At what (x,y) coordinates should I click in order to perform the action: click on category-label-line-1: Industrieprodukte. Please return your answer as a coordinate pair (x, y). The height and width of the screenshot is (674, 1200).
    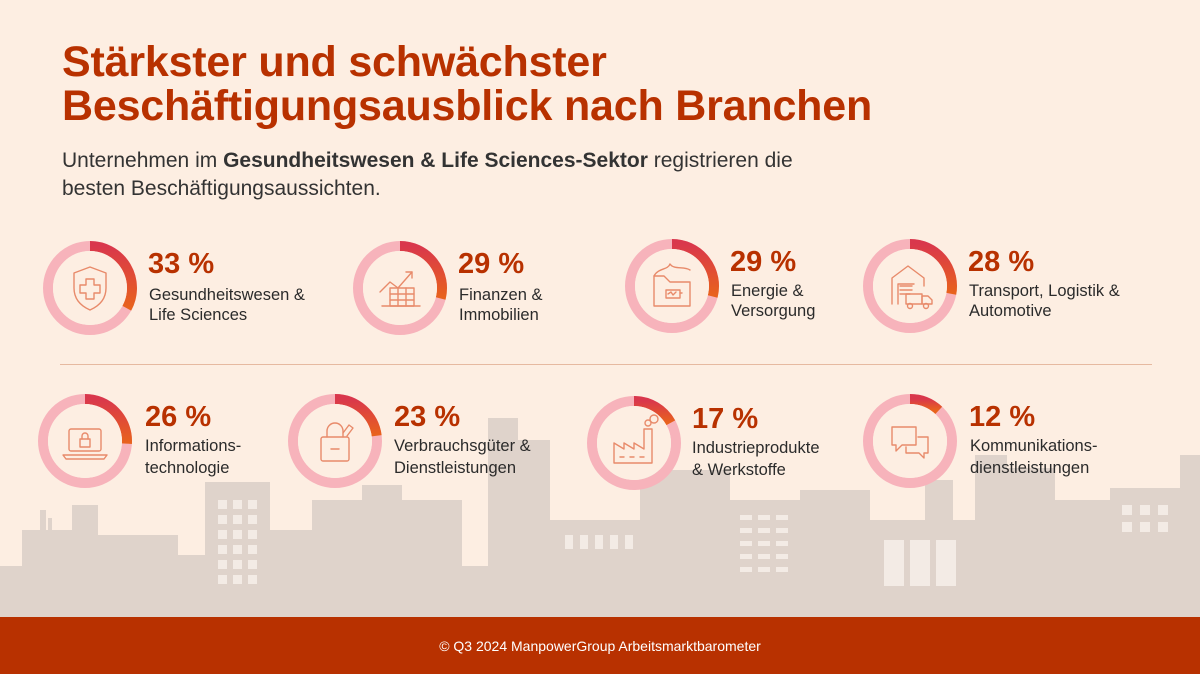
    Looking at the image, I should click on (756, 448).